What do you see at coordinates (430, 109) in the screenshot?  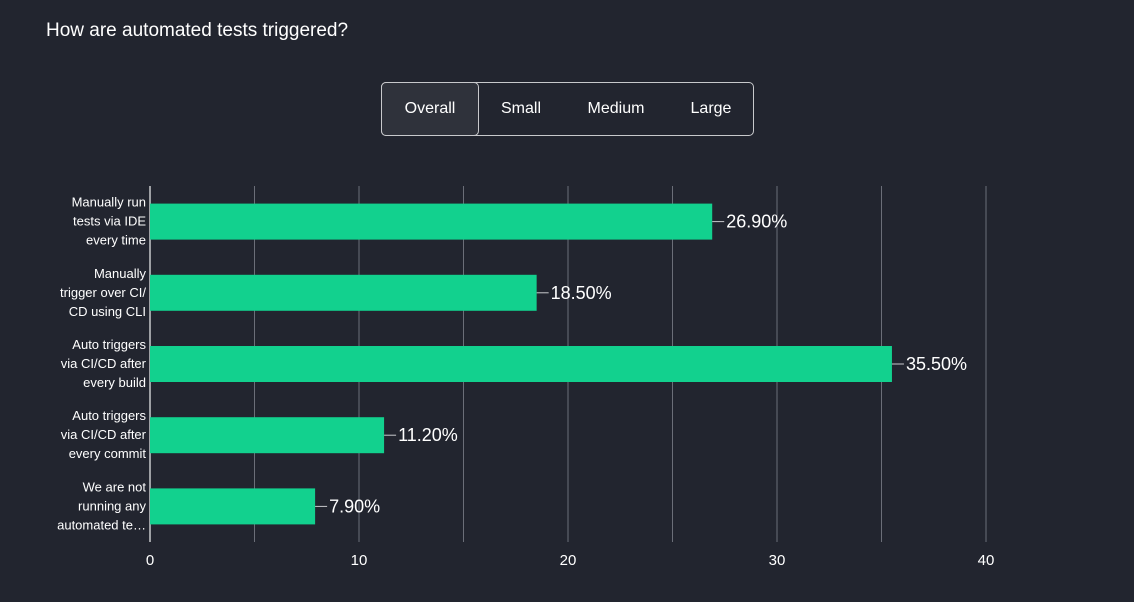 I see `tab-overall: Overall` at bounding box center [430, 109].